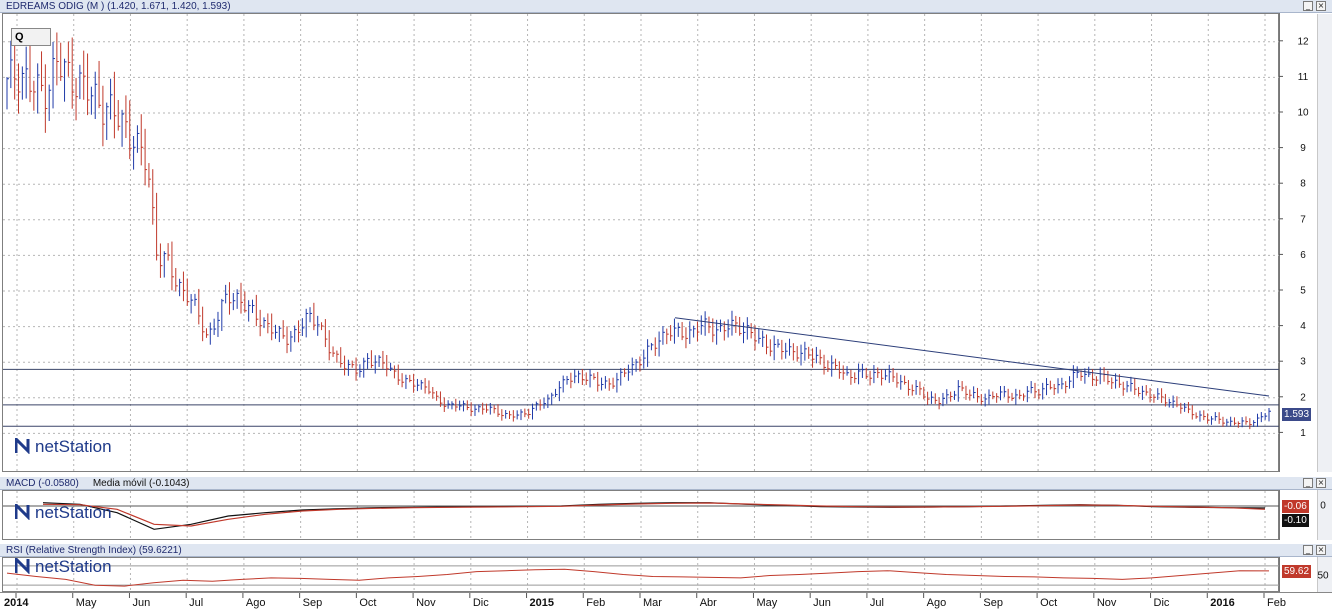 The width and height of the screenshot is (1332, 616). Describe the element at coordinates (1324, 243) in the screenshot. I see `price-scrollbar` at that location.